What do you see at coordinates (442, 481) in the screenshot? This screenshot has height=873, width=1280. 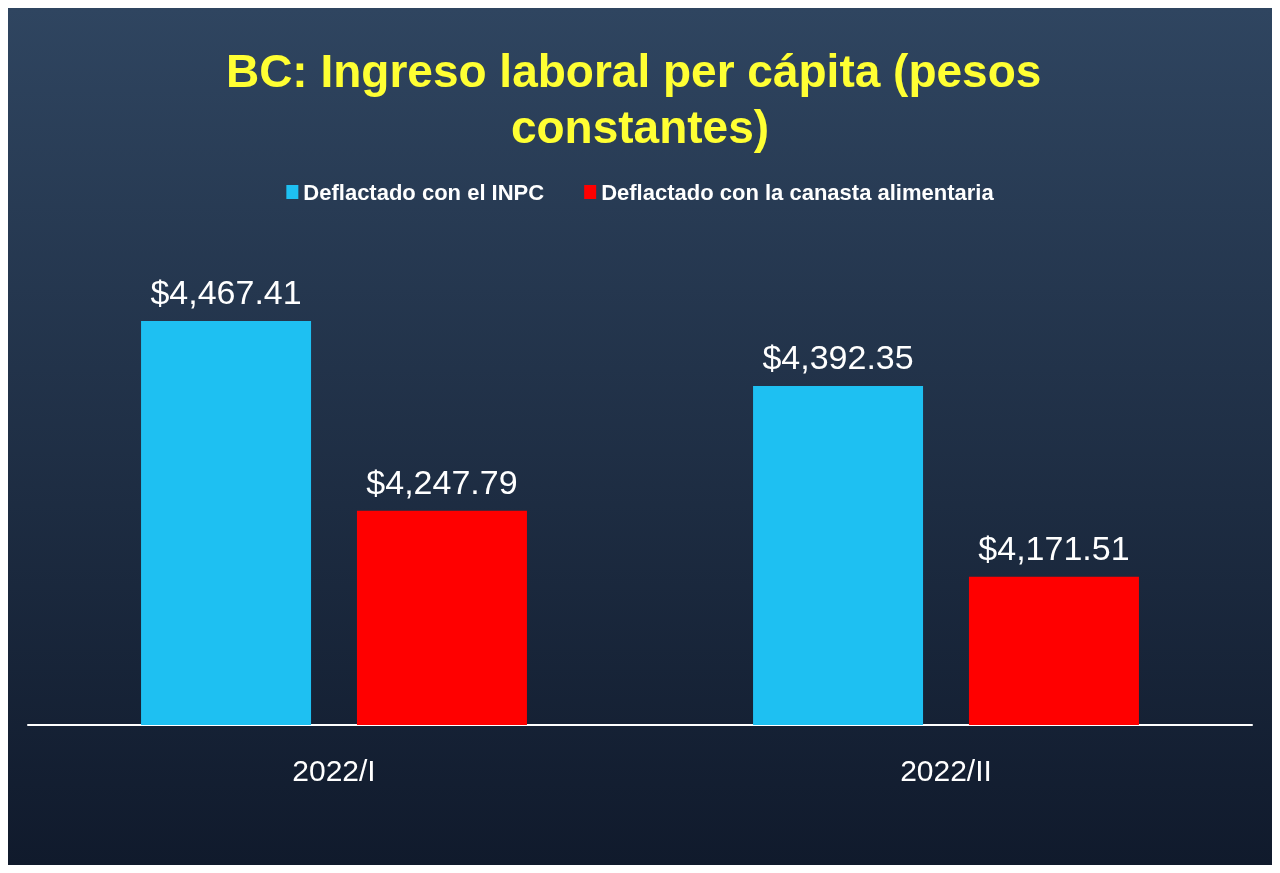 I see `data-label: $4,247.79` at bounding box center [442, 481].